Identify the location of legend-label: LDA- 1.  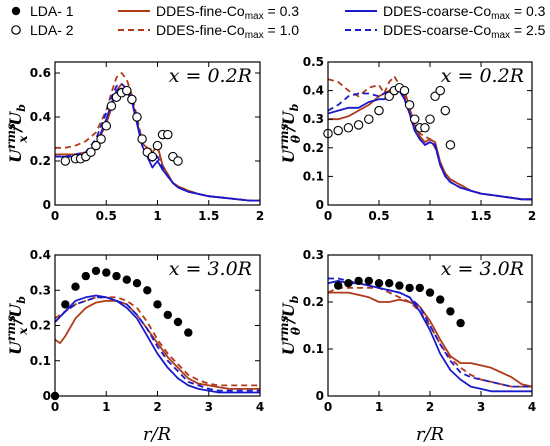
(52, 11).